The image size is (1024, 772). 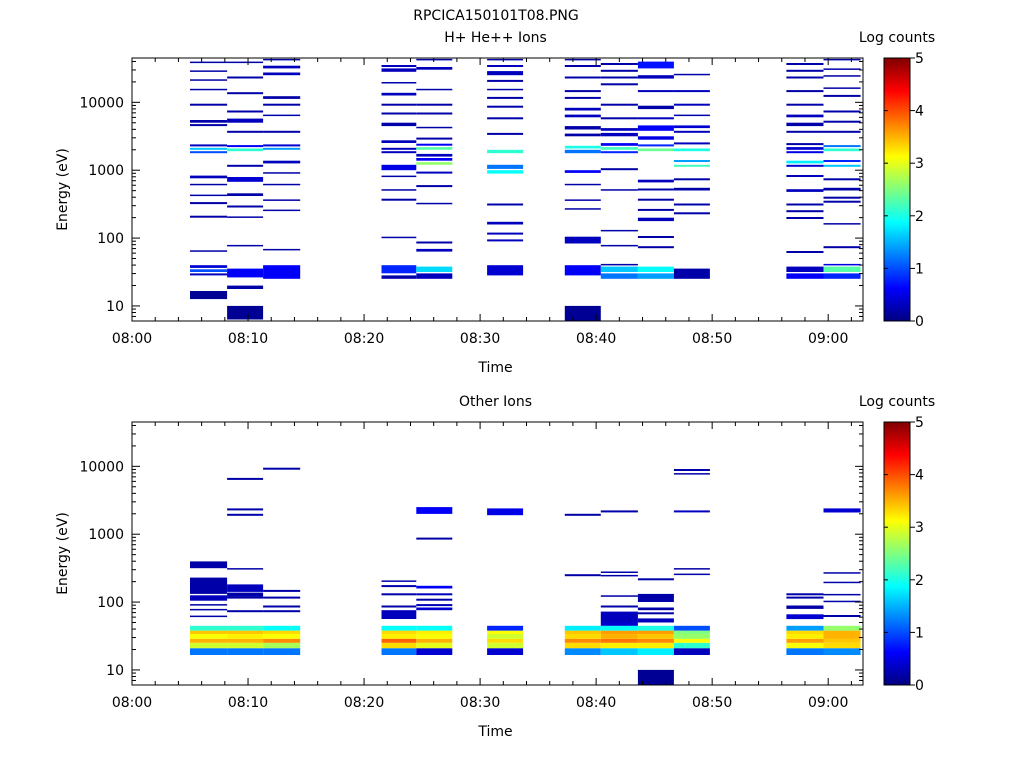 What do you see at coordinates (480, 703) in the screenshot?
I see `x-tick-label: 08:30` at bounding box center [480, 703].